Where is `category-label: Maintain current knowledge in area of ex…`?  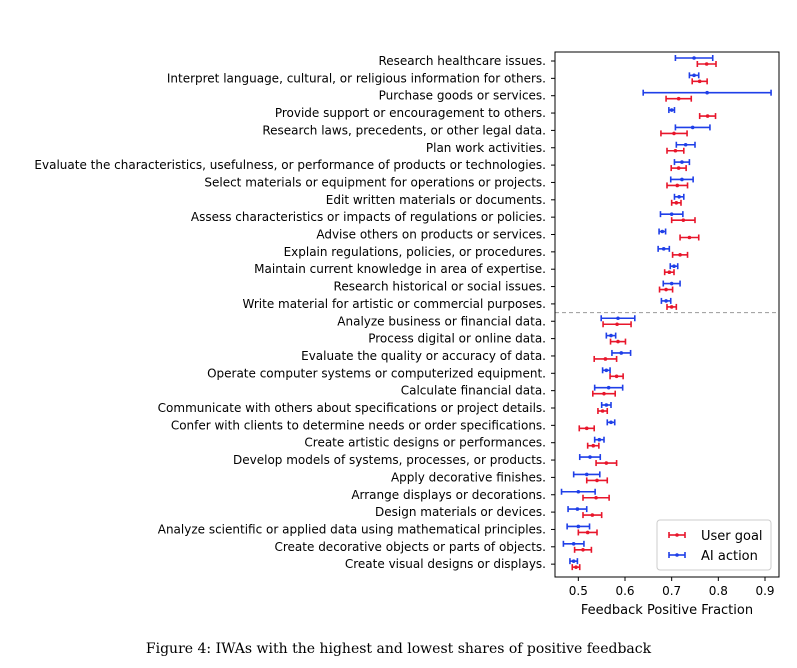 category-label: Maintain current knowledge in area of ex… is located at coordinates (400, 269).